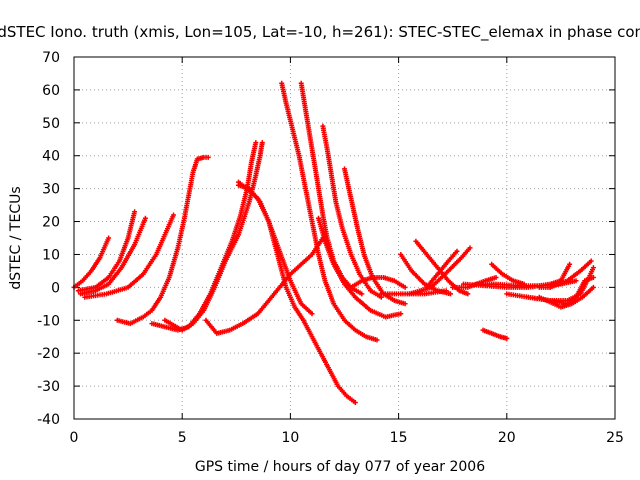 The image size is (640, 480). I want to click on y-tick-label: -10, so click(48, 321).